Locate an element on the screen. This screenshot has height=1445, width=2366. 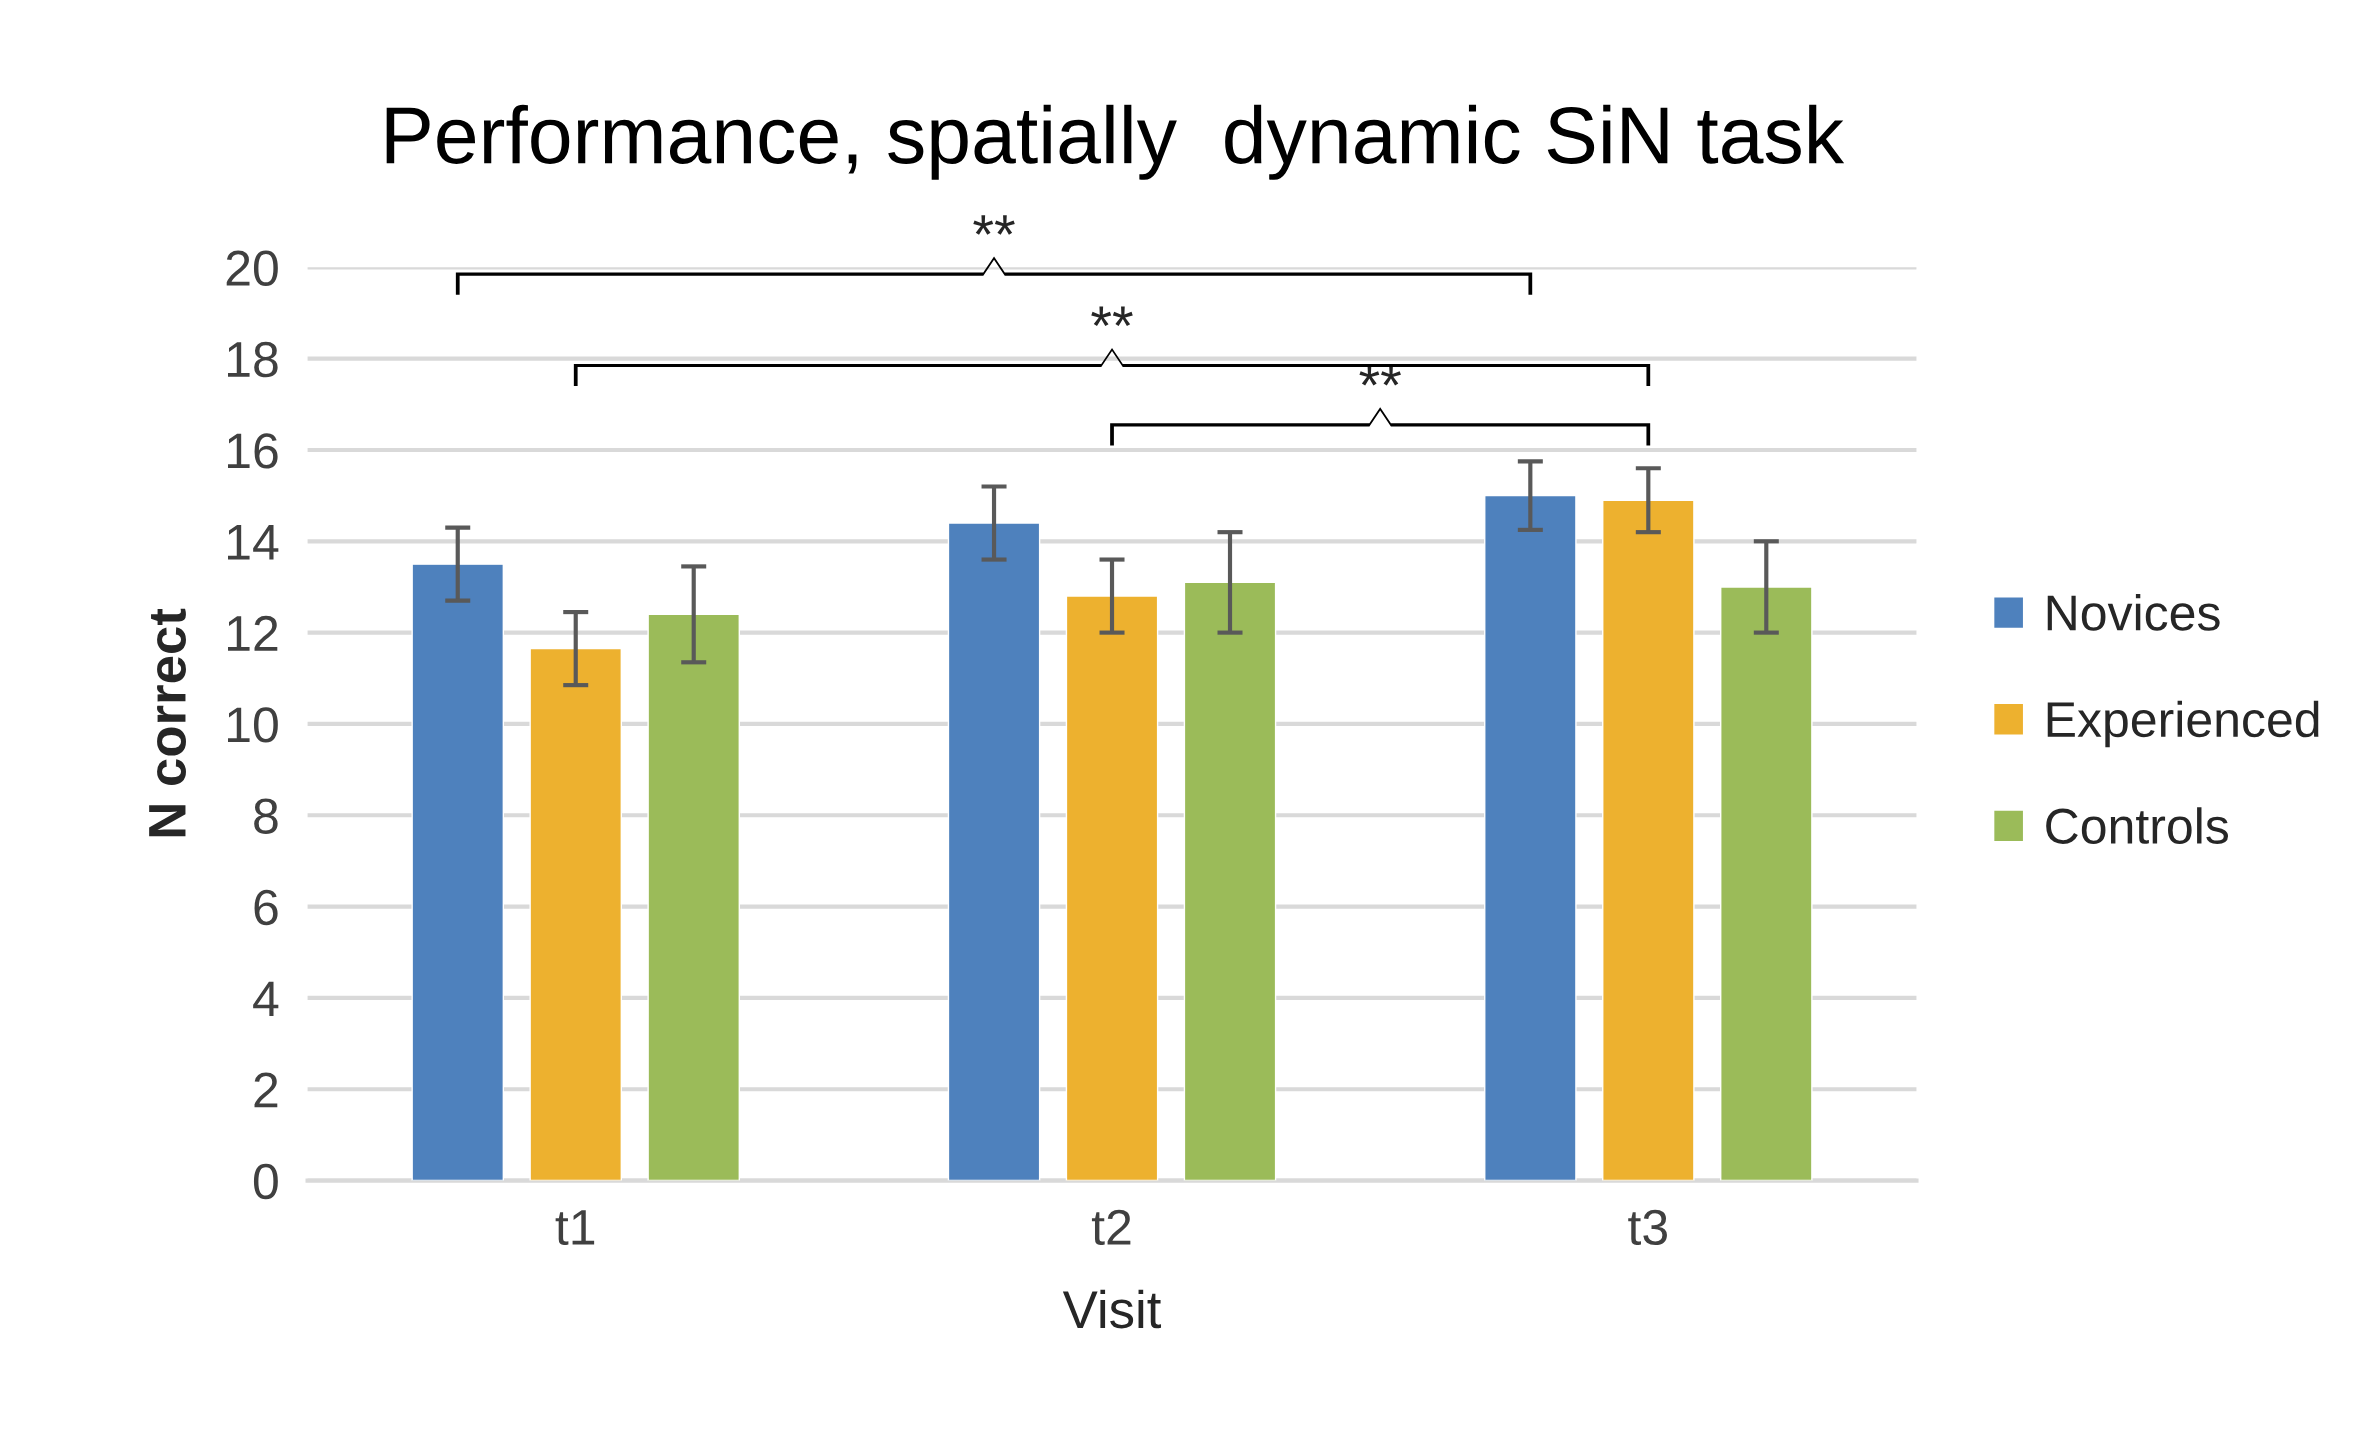
x-tick-label: t3 is located at coordinates (1647, 1227).